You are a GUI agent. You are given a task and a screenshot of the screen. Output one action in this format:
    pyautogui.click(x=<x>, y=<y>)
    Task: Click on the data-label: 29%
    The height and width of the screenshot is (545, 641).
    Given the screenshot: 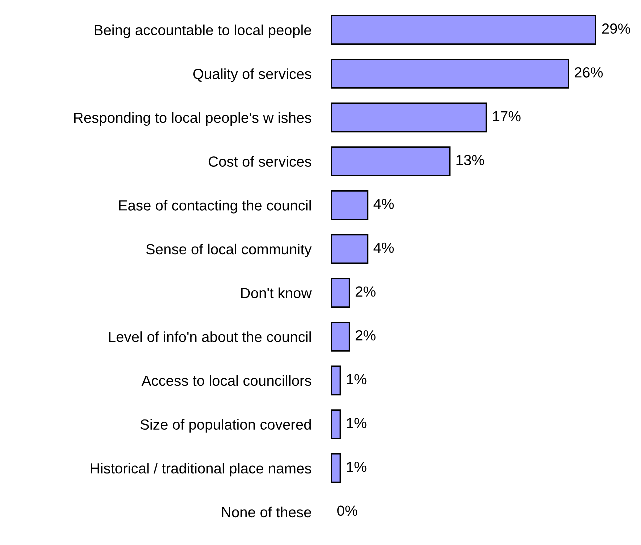 What is the action you would take?
    pyautogui.click(x=616, y=29)
    